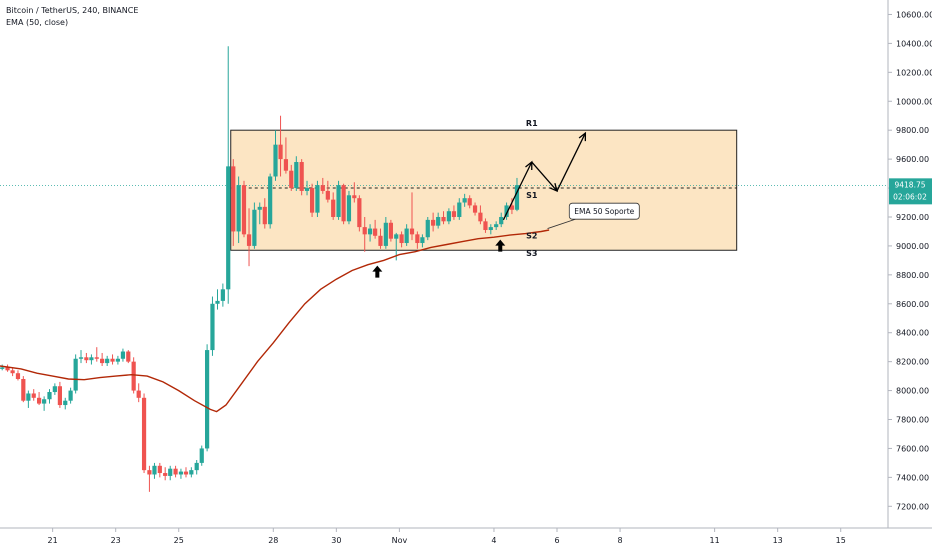 The image size is (932, 550). I want to click on symbol-title: Bitcoin / TetherUS, 240, BINANCE, so click(72, 10).